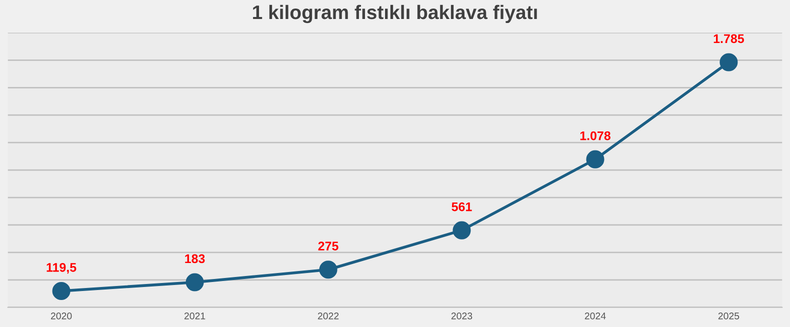 The width and height of the screenshot is (790, 327). What do you see at coordinates (595, 135) in the screenshot?
I see `data-label: 1.078` at bounding box center [595, 135].